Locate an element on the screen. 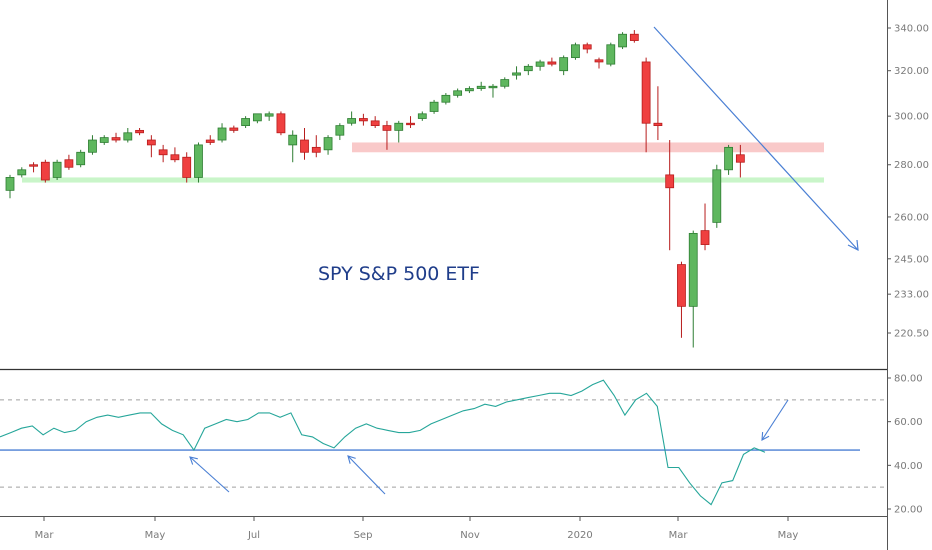  time-tick-label: 2020 is located at coordinates (579, 535).